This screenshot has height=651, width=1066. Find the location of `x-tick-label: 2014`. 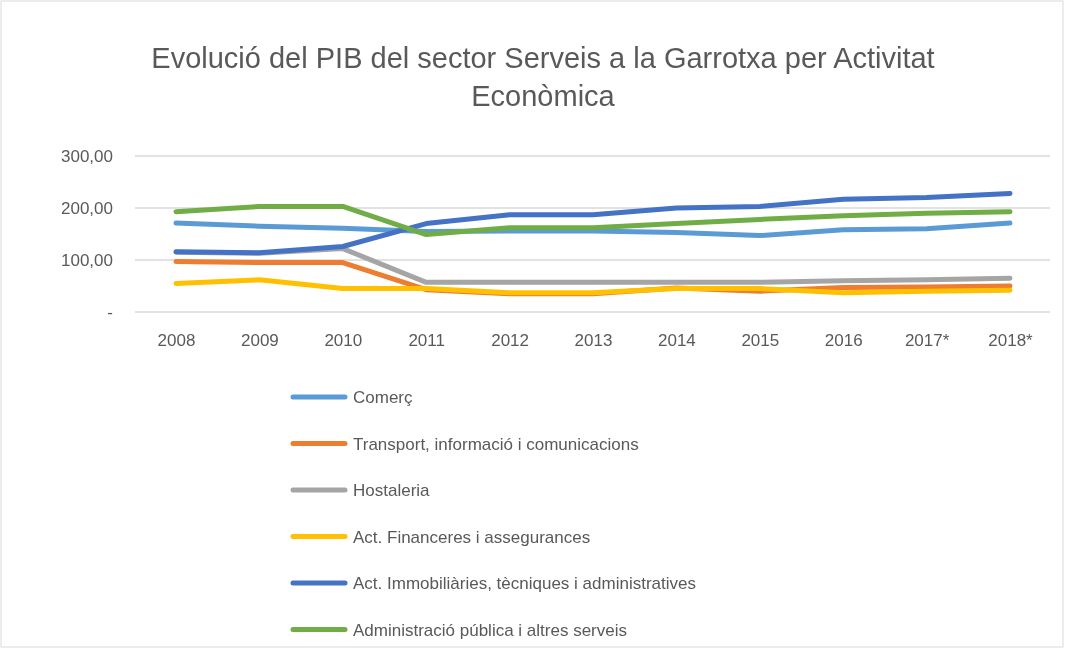

x-tick-label: 2014 is located at coordinates (676, 341).